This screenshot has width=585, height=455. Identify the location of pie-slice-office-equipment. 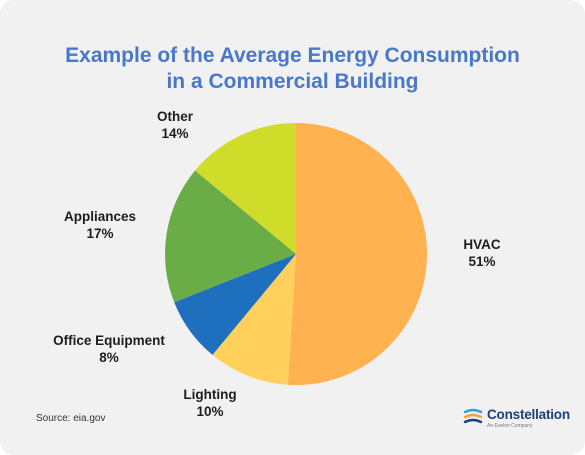
(235, 304).